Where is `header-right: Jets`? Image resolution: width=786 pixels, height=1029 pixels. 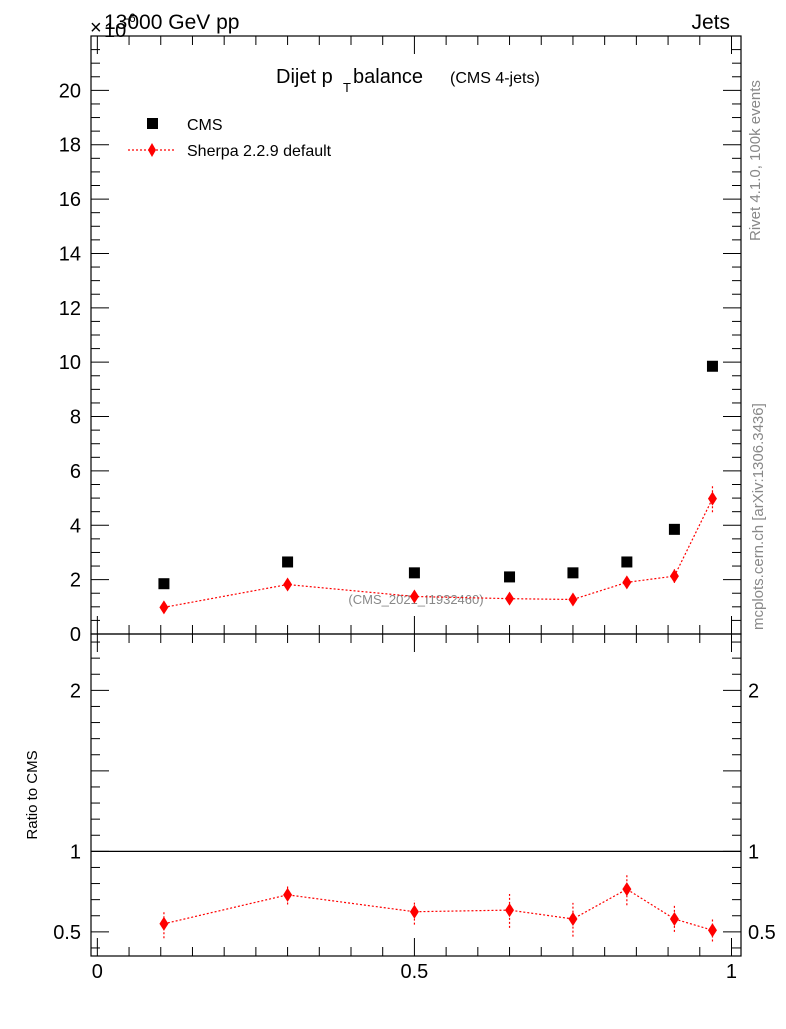 header-right: Jets is located at coordinates (710, 22).